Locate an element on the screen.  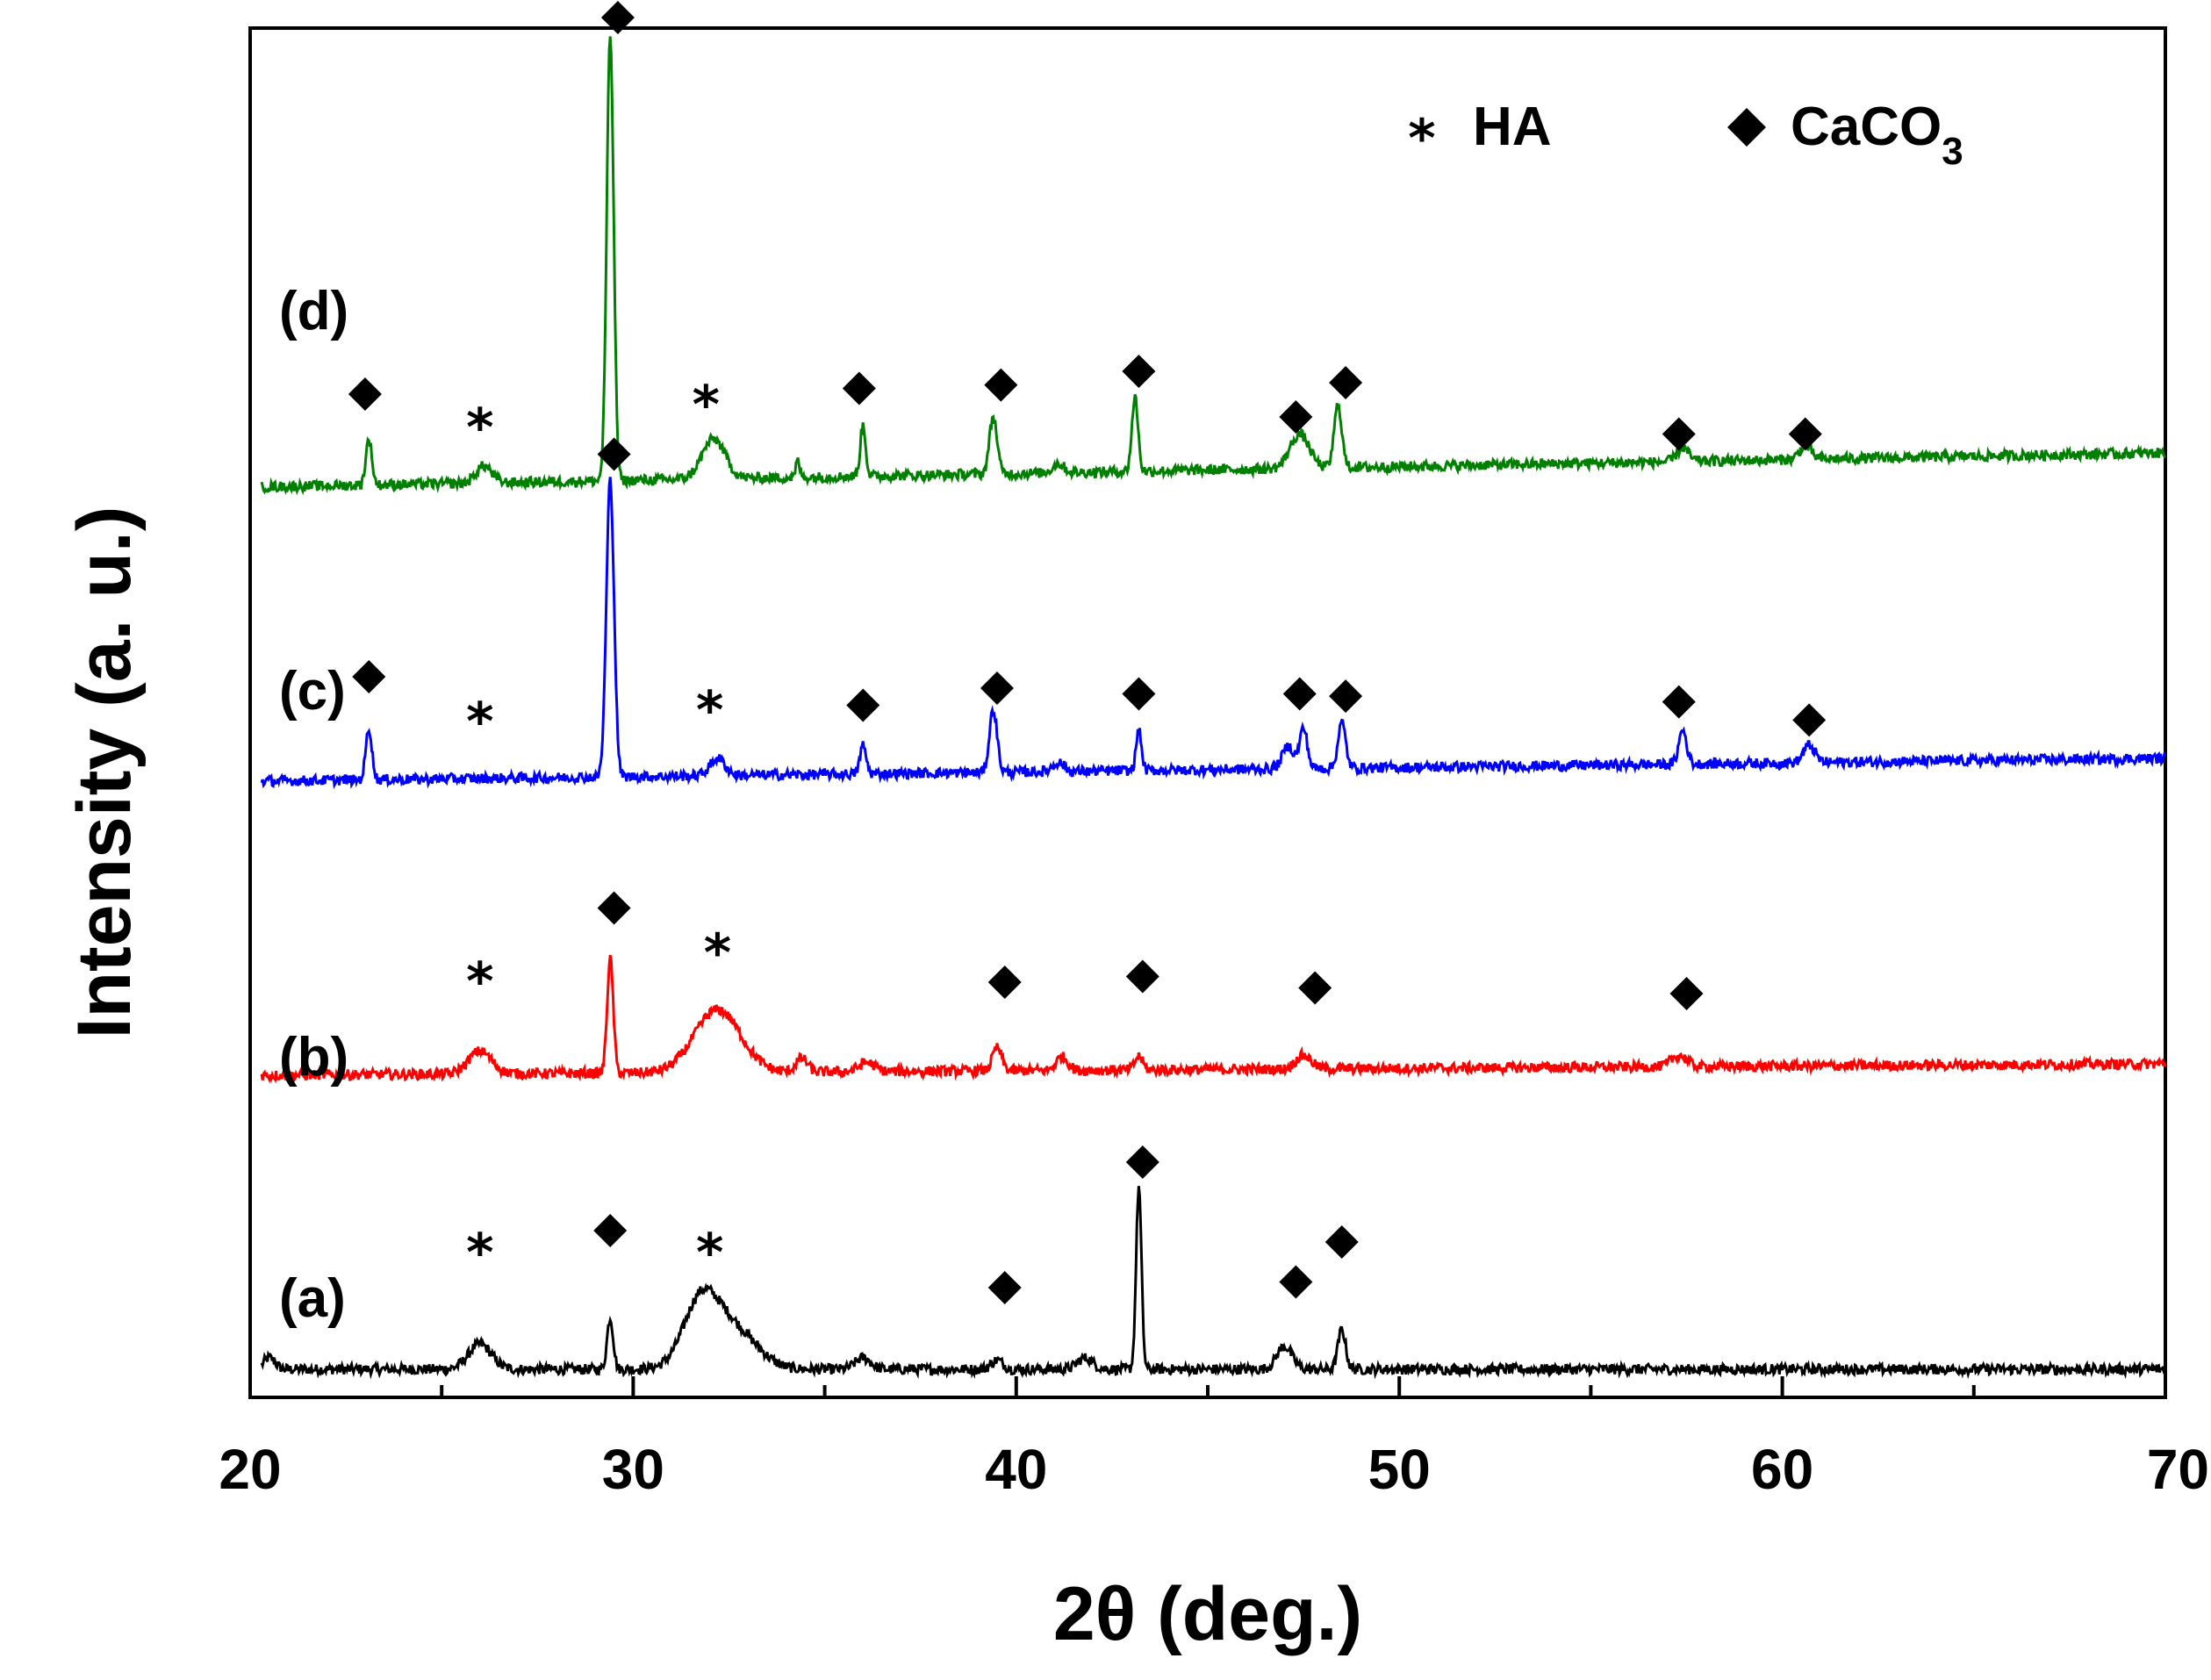
ha-marker-3-3: * is located at coordinates (706, 405).